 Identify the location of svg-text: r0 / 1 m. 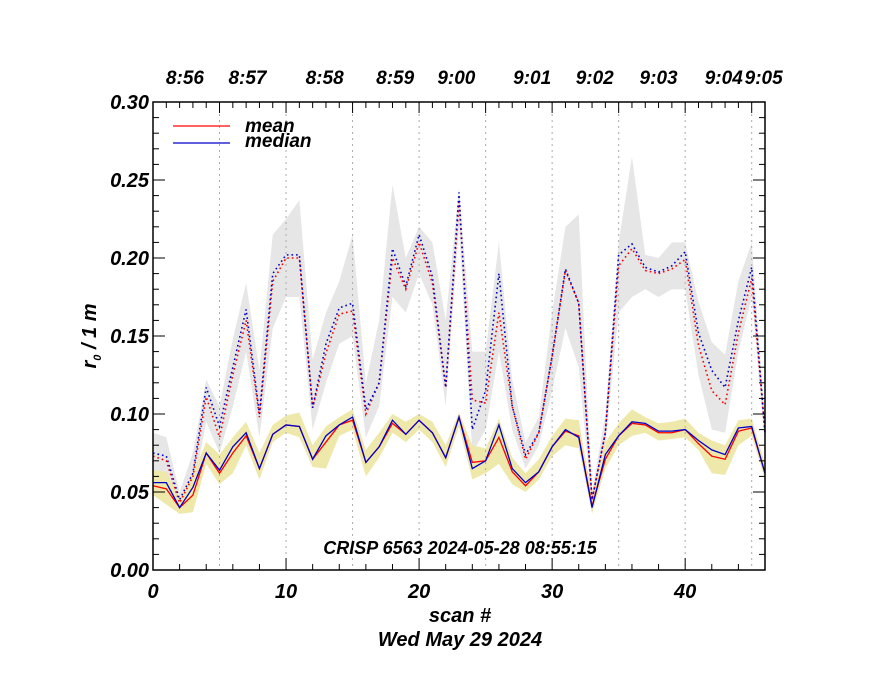
(91, 335).